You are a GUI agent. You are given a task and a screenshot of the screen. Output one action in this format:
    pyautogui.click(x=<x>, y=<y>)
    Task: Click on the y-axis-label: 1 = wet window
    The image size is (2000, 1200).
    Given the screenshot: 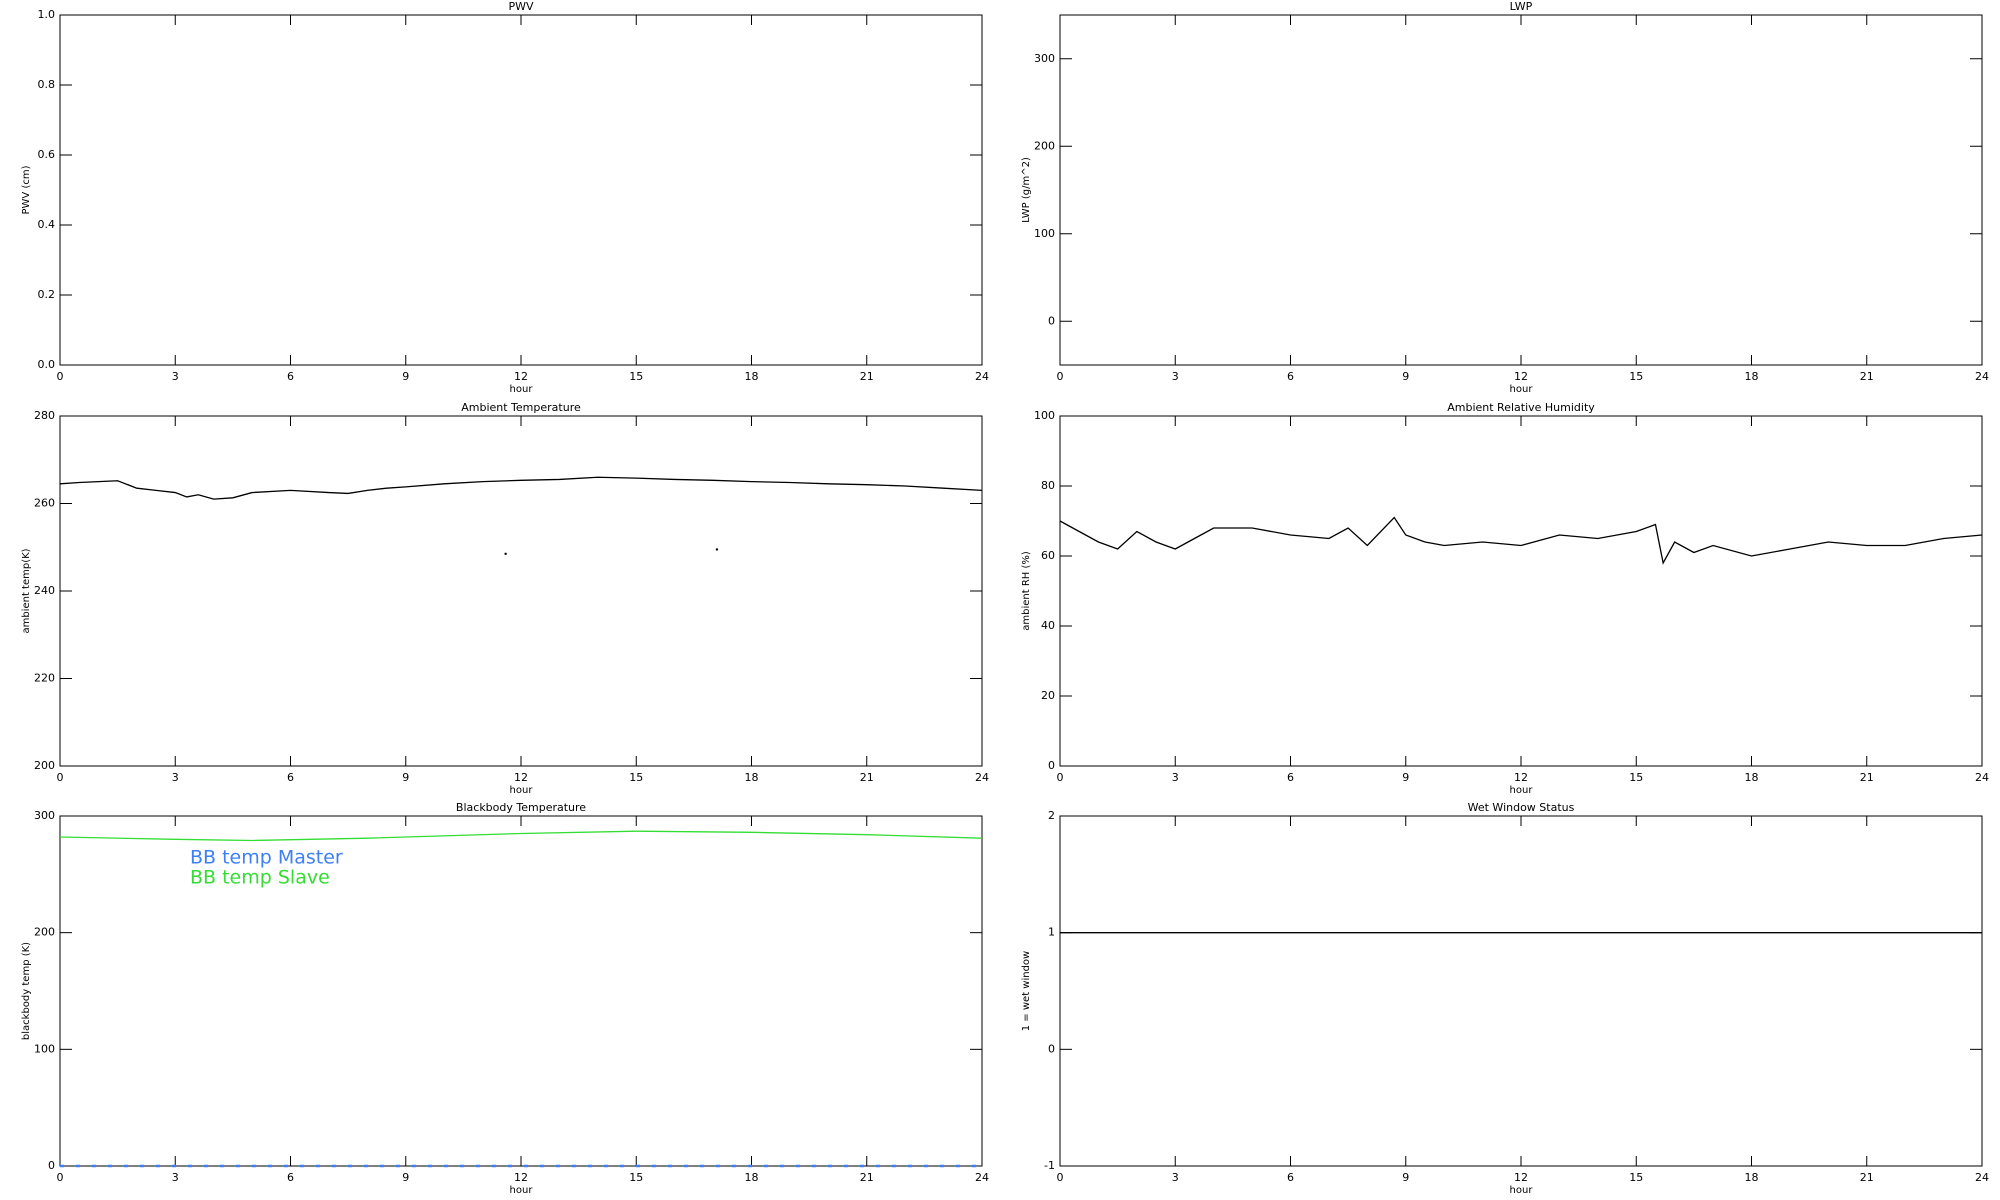 What is the action you would take?
    pyautogui.click(x=1026, y=991)
    